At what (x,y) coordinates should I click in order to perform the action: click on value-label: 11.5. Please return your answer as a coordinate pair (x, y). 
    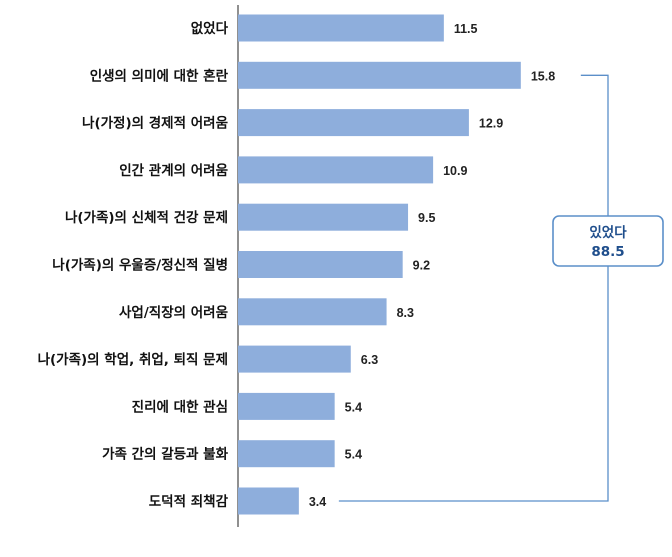
    Looking at the image, I should click on (466, 29).